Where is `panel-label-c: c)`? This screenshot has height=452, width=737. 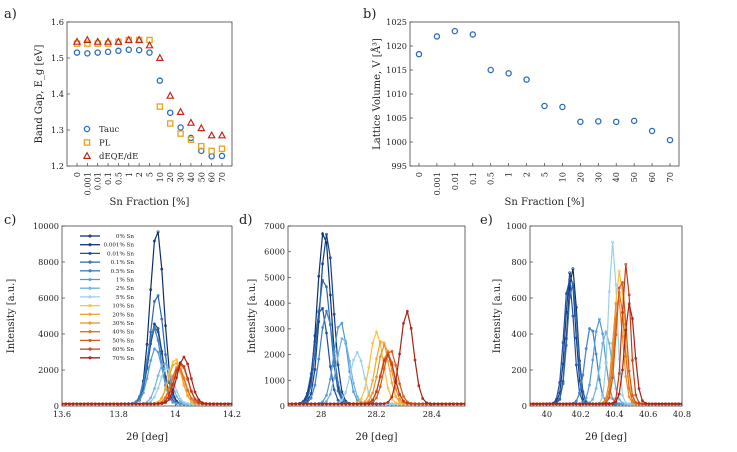 panel-label-c: c) is located at coordinates (10, 220).